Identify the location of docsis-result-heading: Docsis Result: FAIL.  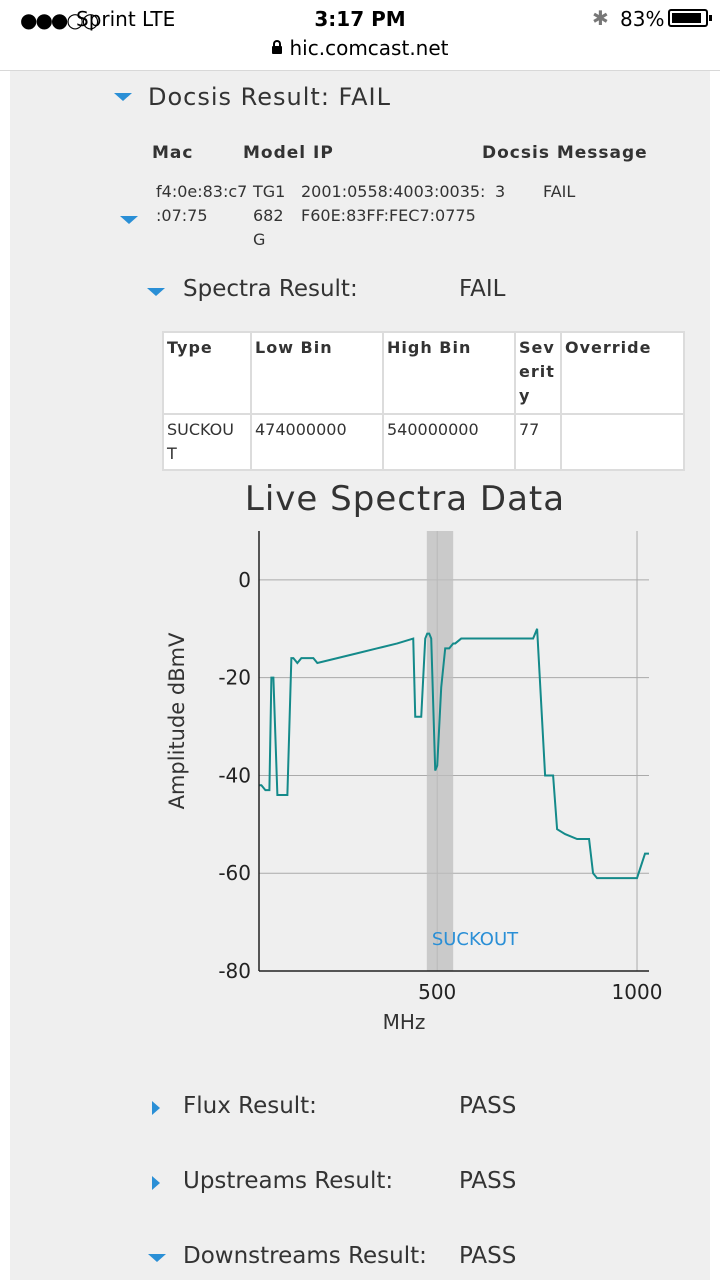
(270, 97).